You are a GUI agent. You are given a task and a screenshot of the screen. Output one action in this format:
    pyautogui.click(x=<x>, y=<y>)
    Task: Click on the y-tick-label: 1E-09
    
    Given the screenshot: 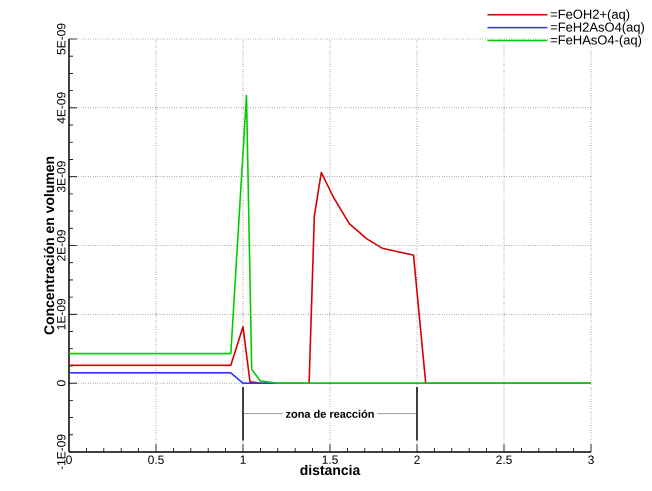 What is the action you would take?
    pyautogui.click(x=61, y=314)
    